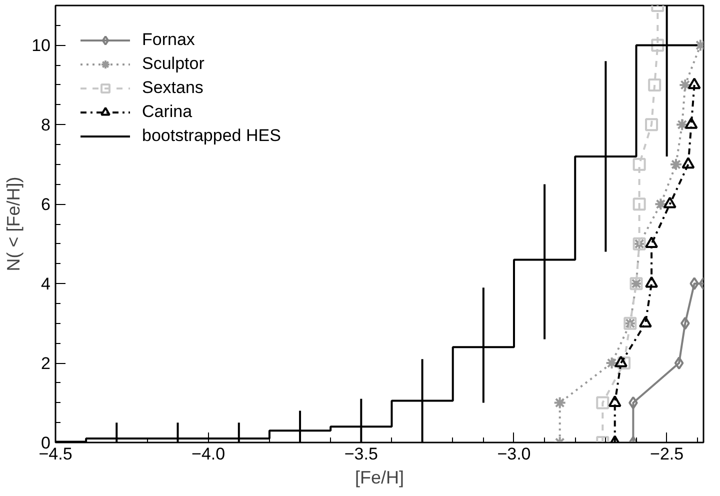 This screenshot has width=720, height=496. I want to click on y-tick-label: 2, so click(46, 364).